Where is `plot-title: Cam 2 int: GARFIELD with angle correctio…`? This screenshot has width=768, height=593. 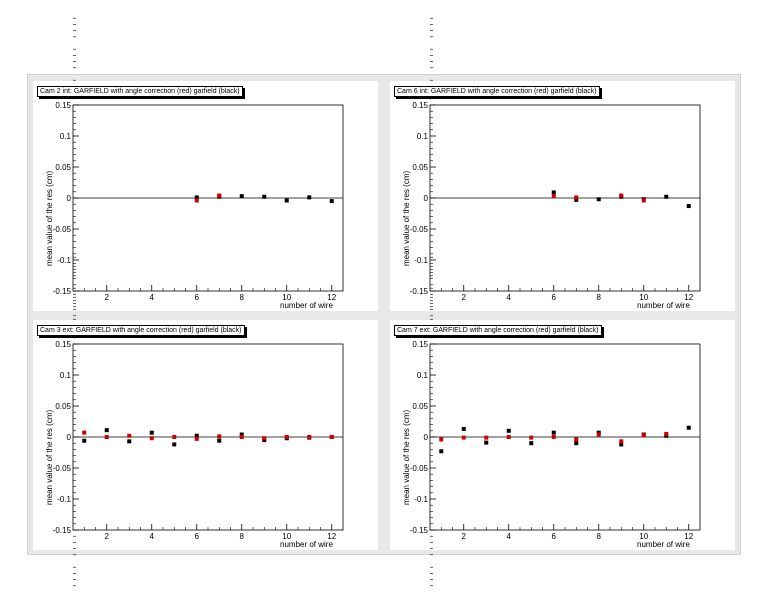
plot-title: Cam 2 int: GARFIELD with angle correctio… is located at coordinates (140, 91).